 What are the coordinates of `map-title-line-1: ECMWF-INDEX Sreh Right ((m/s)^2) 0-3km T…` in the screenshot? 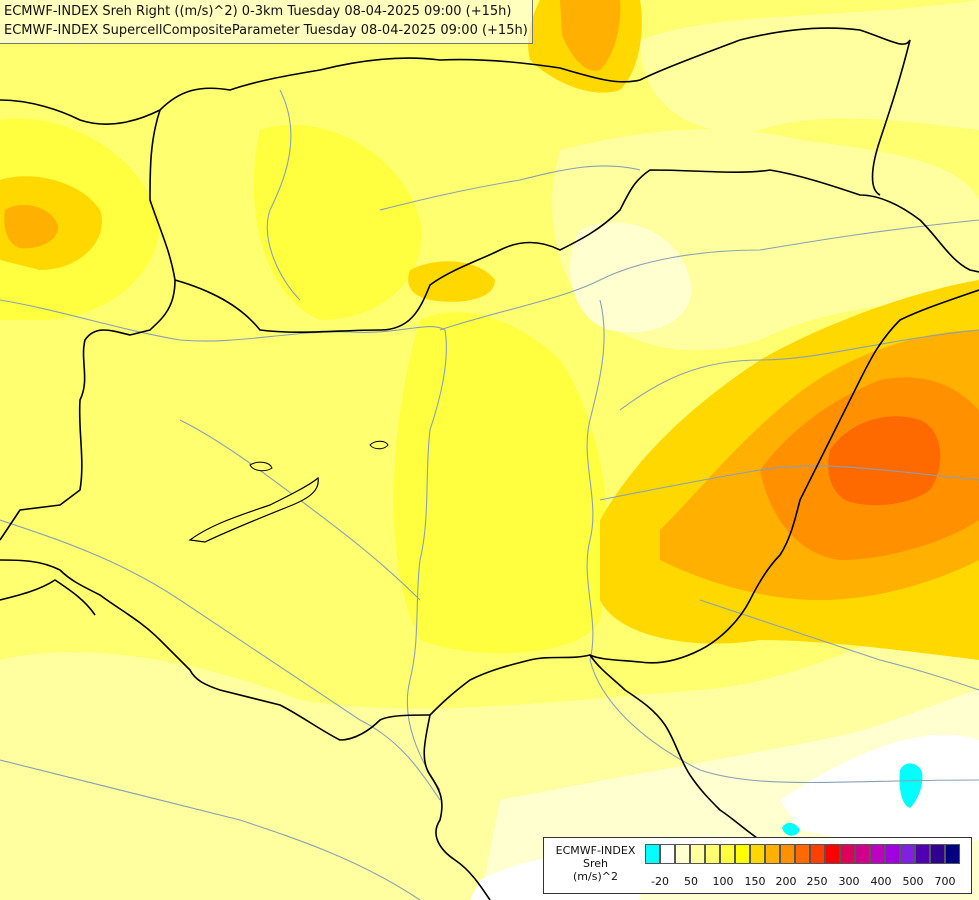 It's located at (258, 11).